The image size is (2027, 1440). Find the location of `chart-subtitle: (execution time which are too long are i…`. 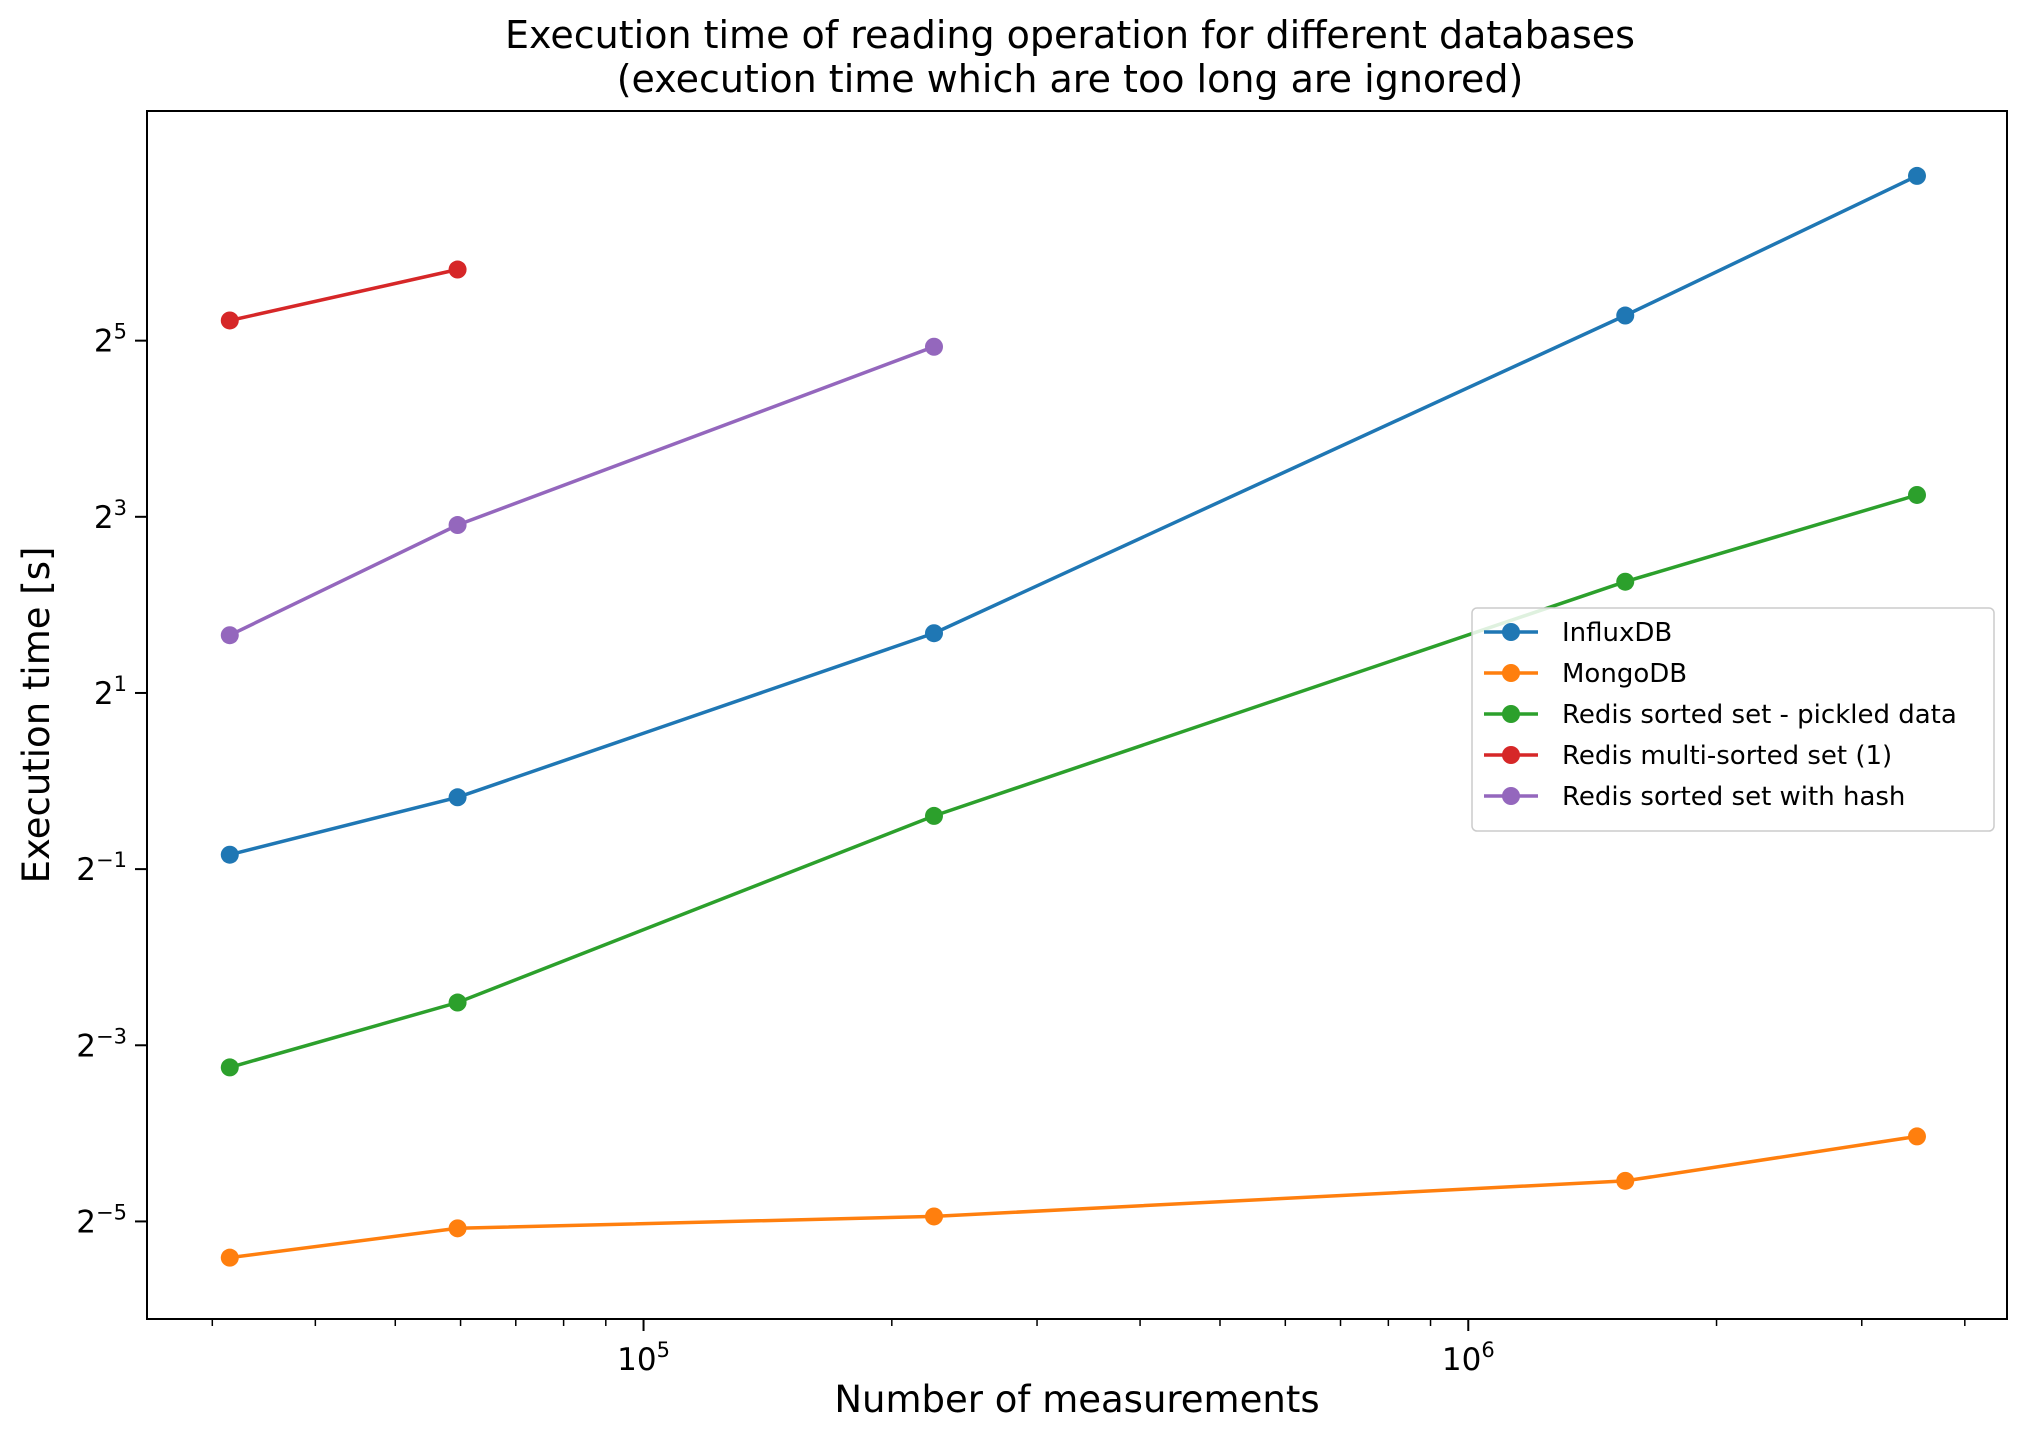

chart-subtitle: (execution time which are too long are i… is located at coordinates (1070, 79).